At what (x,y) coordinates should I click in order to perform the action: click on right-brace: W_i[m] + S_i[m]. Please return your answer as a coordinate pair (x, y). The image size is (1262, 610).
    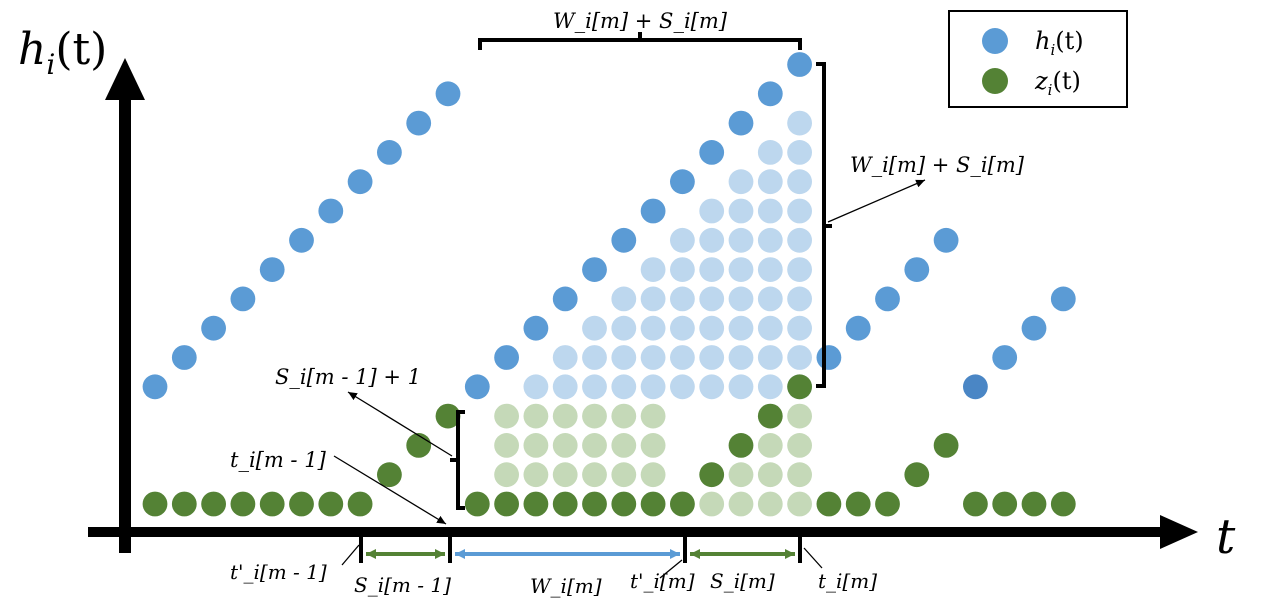
    Looking at the image, I should click on (920, 225).